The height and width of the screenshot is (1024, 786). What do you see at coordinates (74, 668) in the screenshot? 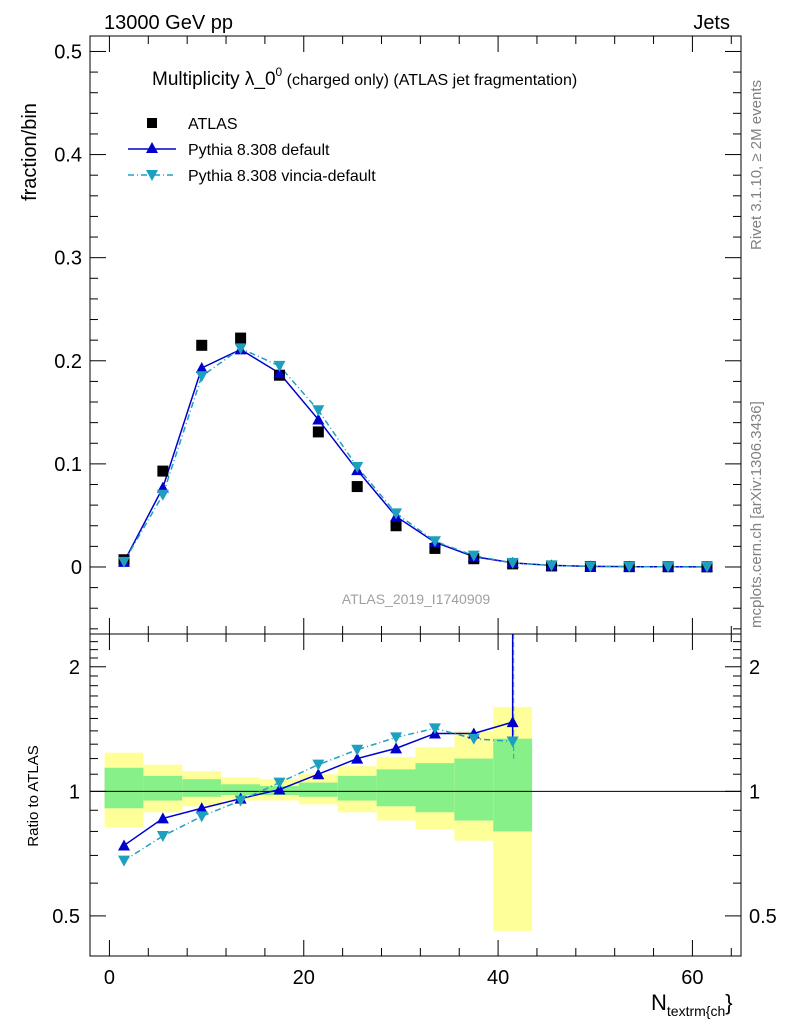
I see `ratio-y-tick-label-left: 2` at bounding box center [74, 668].